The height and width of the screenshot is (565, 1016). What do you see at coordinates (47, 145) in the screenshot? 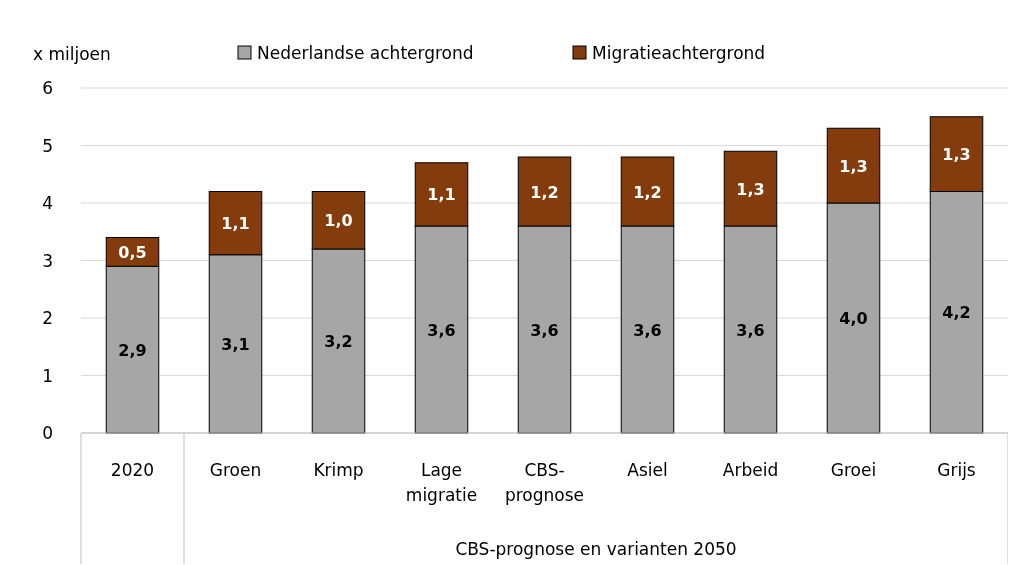
I see `y-tick-label: 5` at bounding box center [47, 145].